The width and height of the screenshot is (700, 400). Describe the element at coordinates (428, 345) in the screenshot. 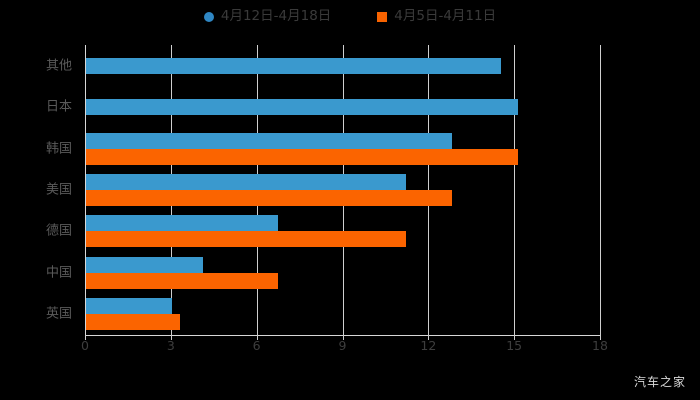

I see `x-tick-label-12: 12` at that location.